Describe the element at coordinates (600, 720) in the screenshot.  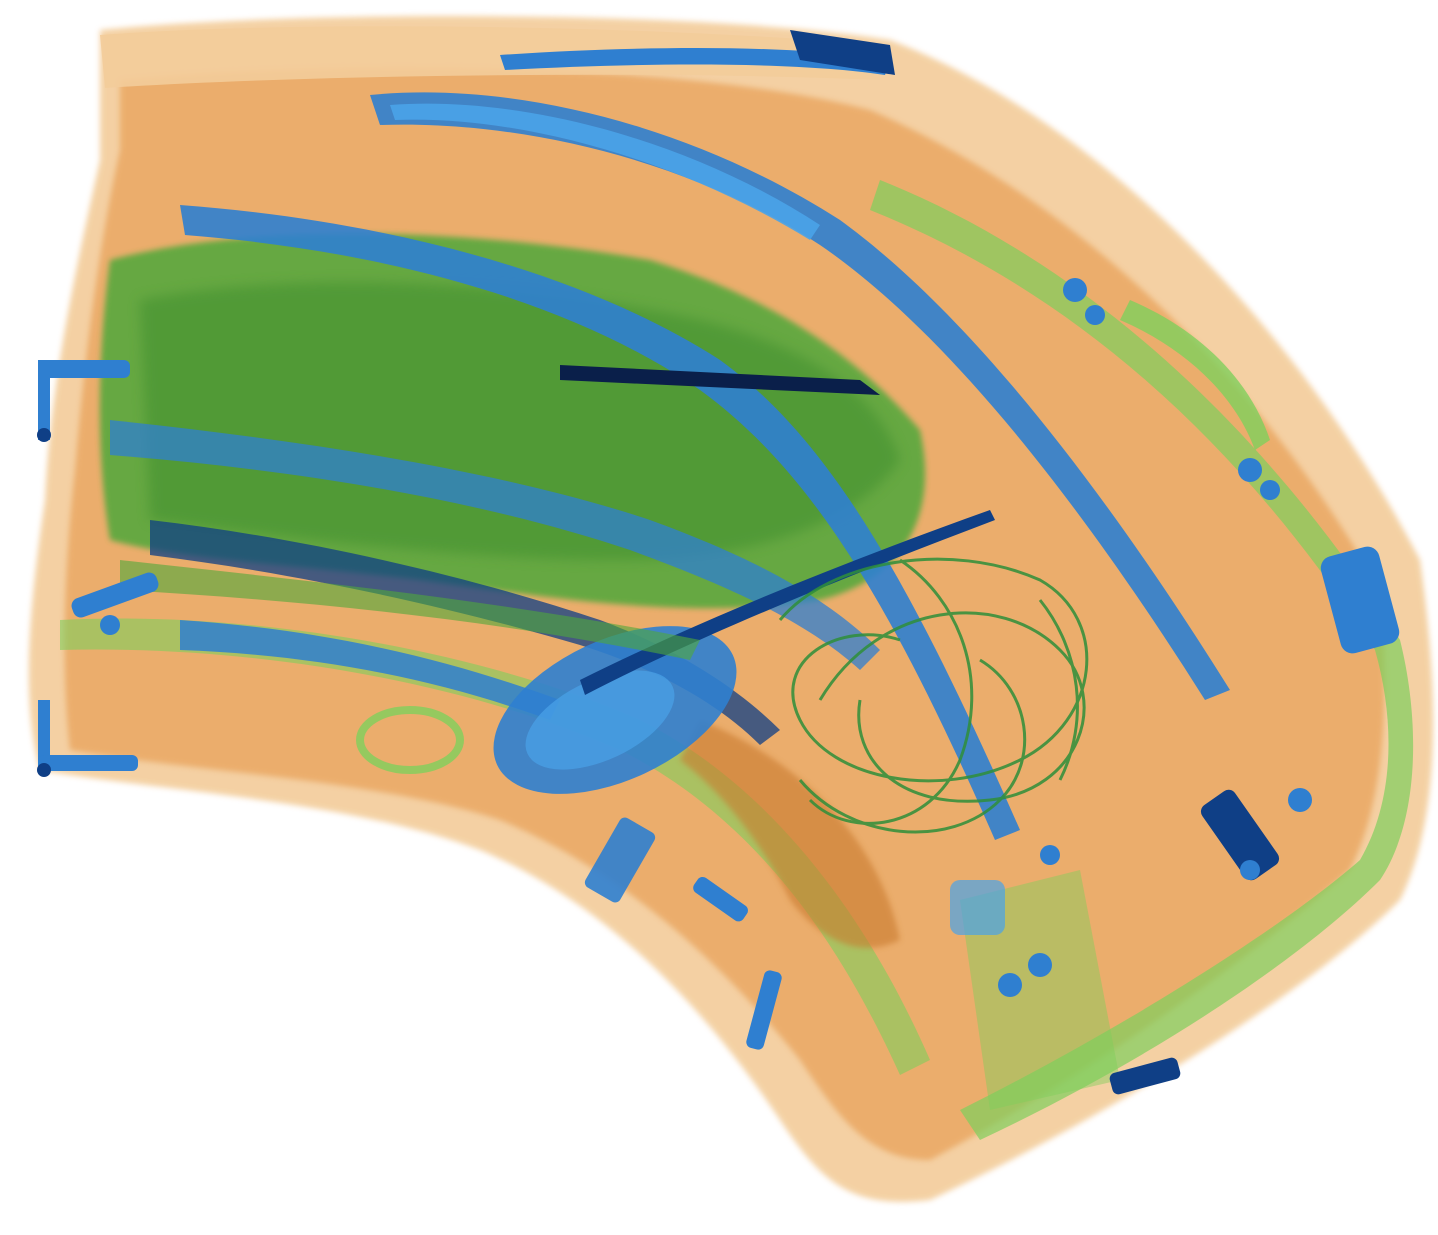
I see `oval-metal-object-highlight` at that location.